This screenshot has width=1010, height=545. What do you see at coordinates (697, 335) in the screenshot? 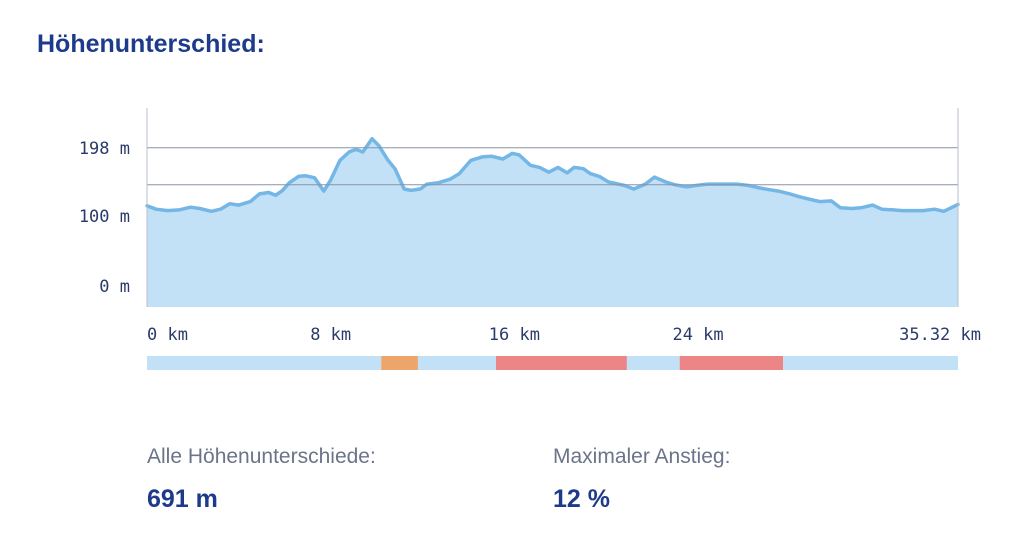
I see `x-tick-label: 24 km` at bounding box center [697, 335].